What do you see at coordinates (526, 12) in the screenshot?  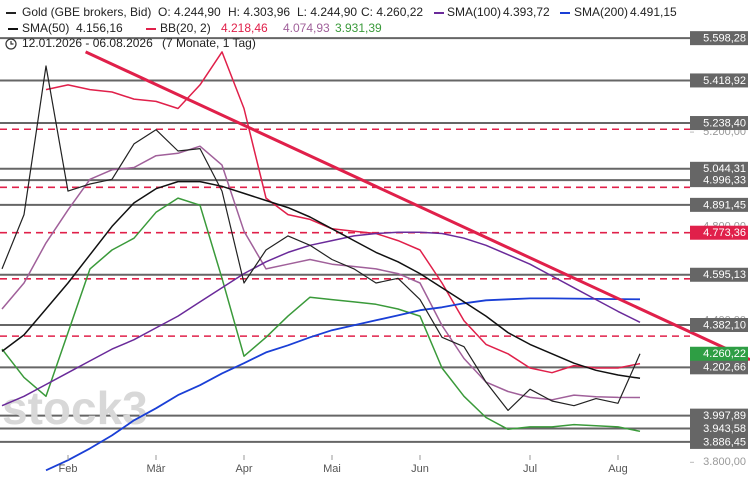 I see `legend-value: 4.393,72` at bounding box center [526, 12].